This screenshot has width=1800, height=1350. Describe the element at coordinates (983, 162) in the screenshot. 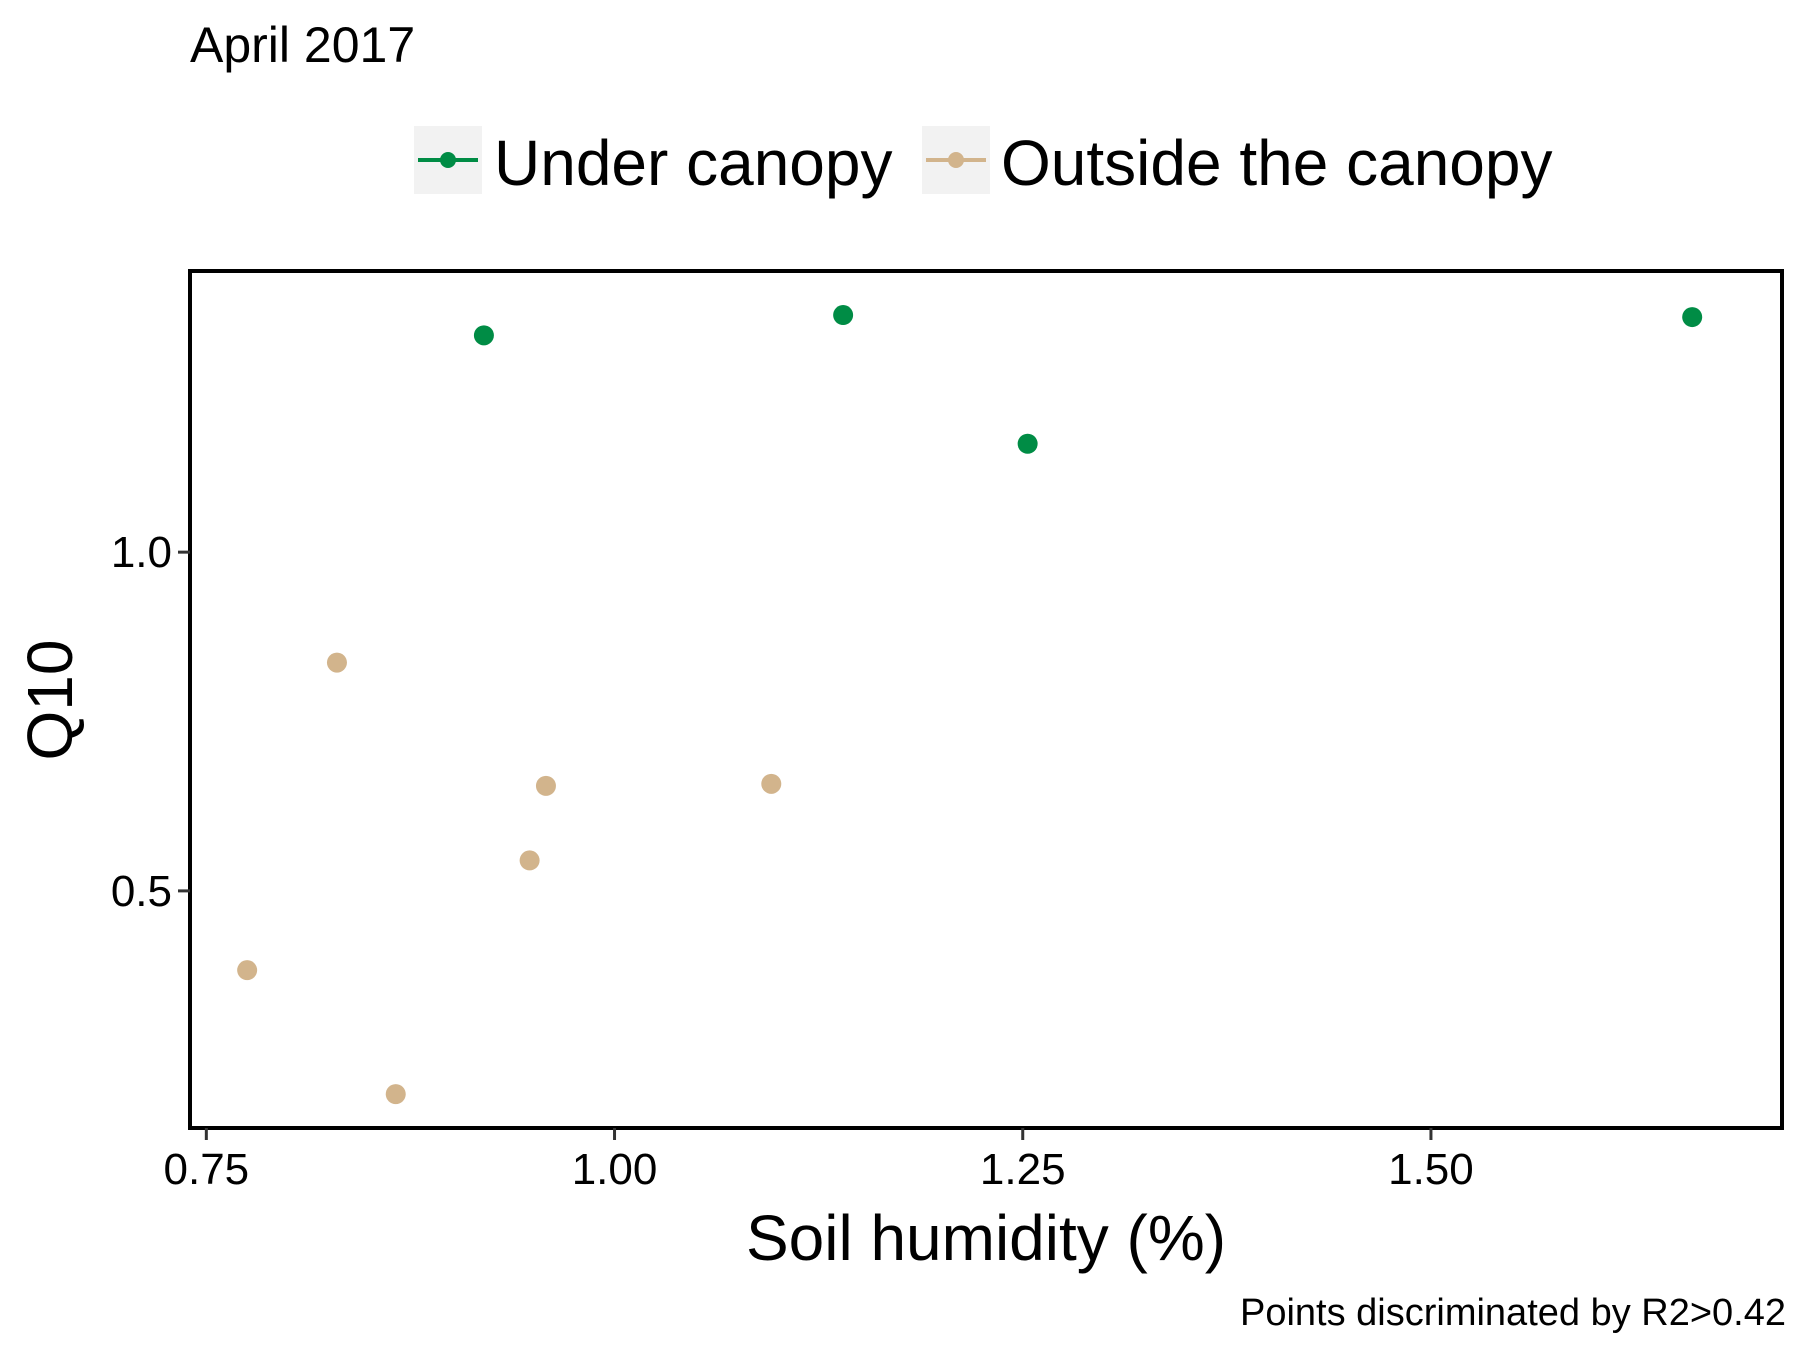

I see `legend: Under canopy Outside the canopy` at that location.